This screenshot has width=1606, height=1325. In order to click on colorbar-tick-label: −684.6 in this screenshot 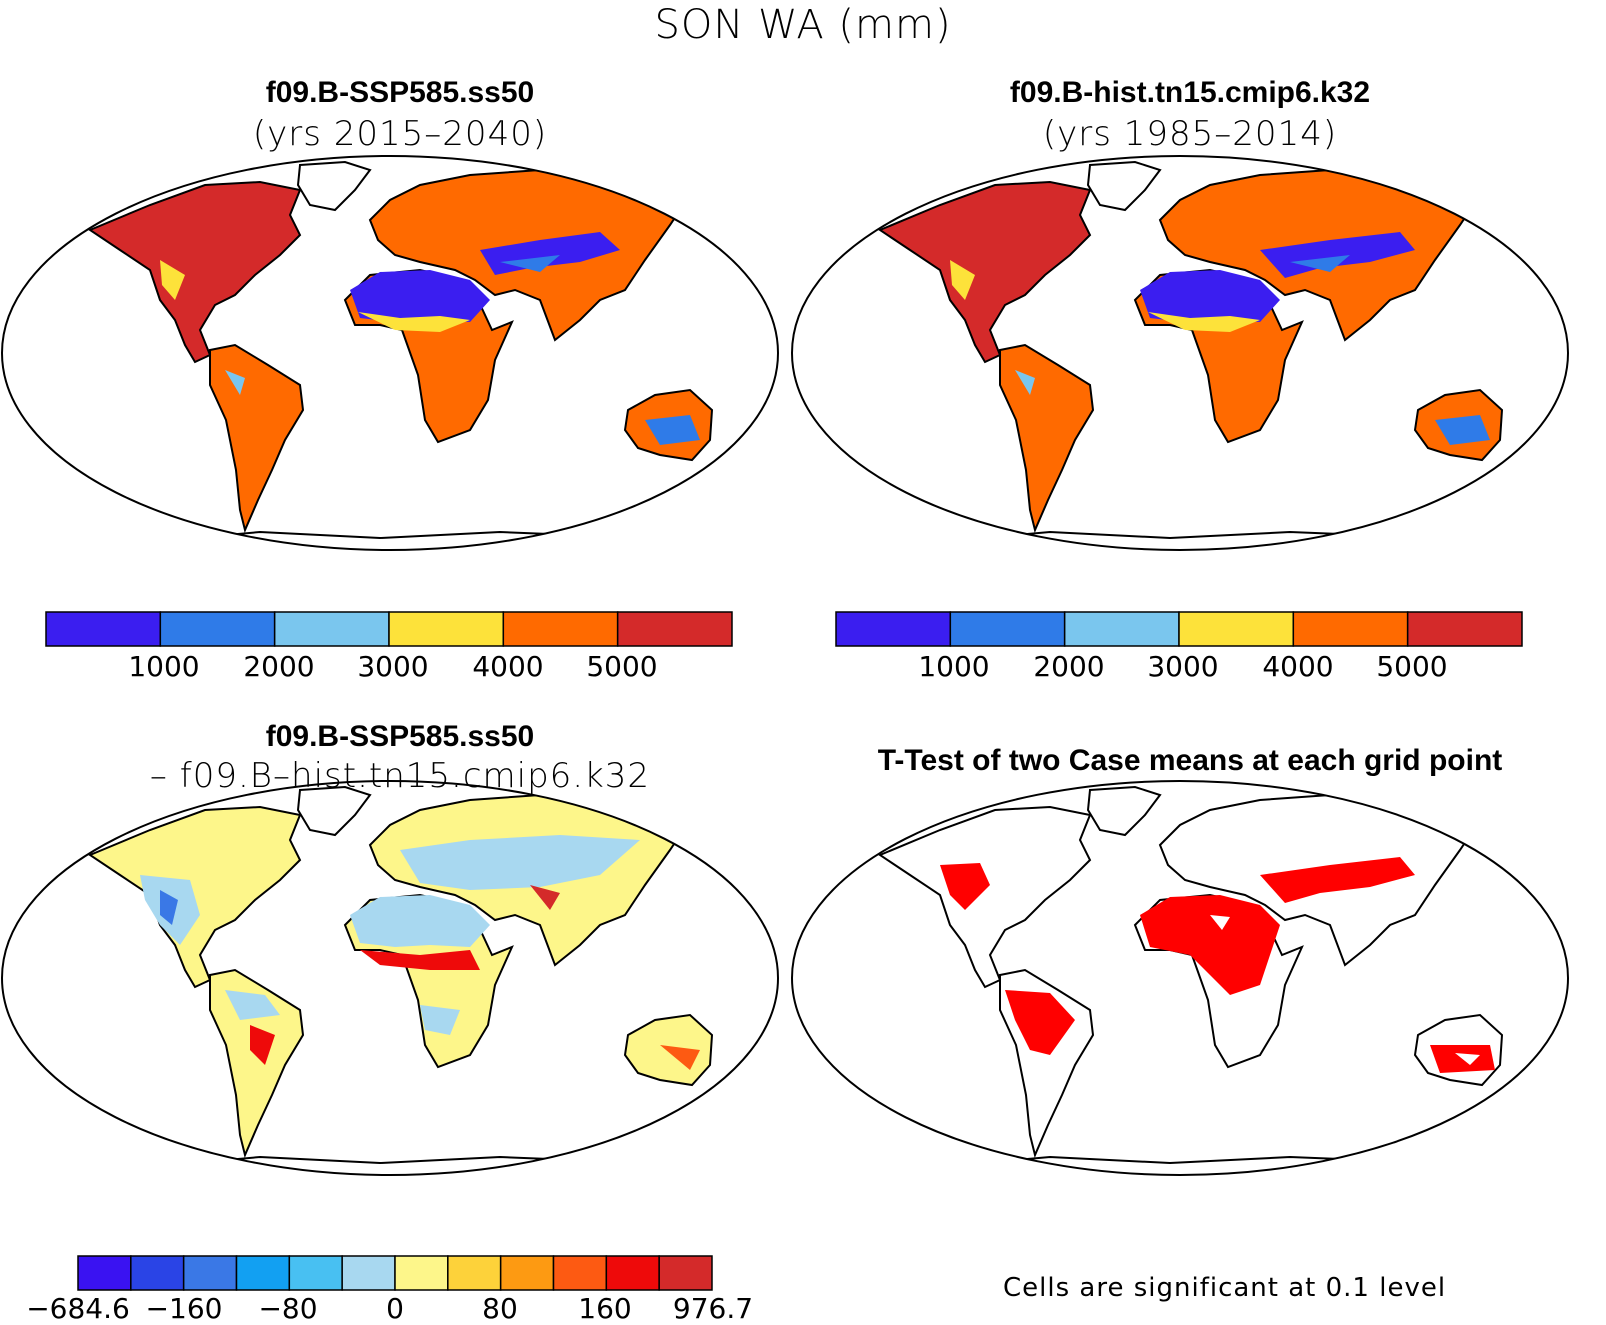, I will do `click(78, 1308)`.